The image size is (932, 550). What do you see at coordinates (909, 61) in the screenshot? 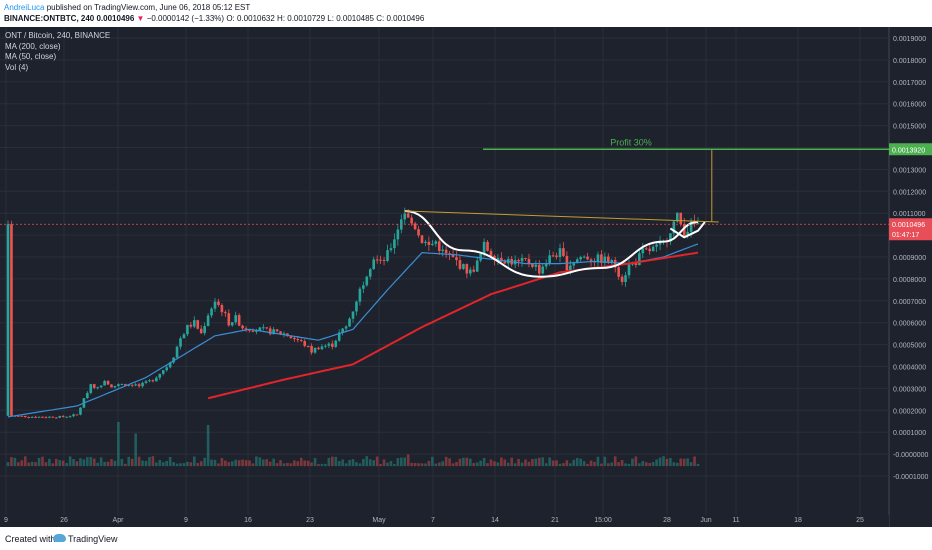
I see `y-tick-label: 0.0018000` at bounding box center [909, 61].